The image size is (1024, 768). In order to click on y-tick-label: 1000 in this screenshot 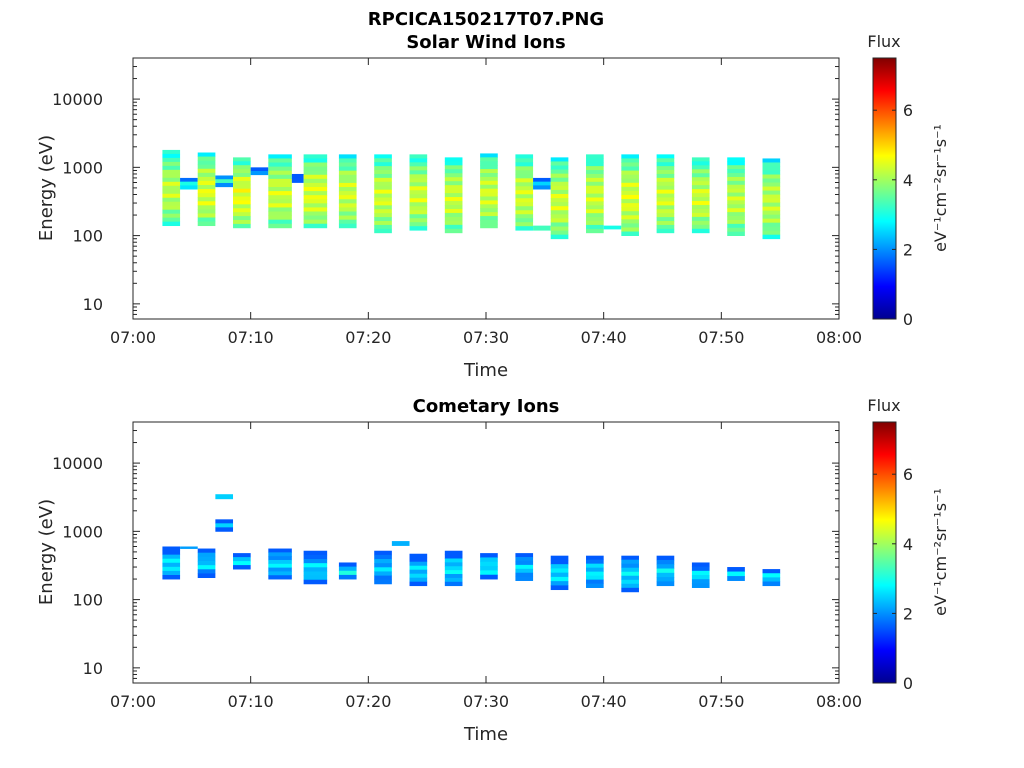, I will do `click(82, 167)`.